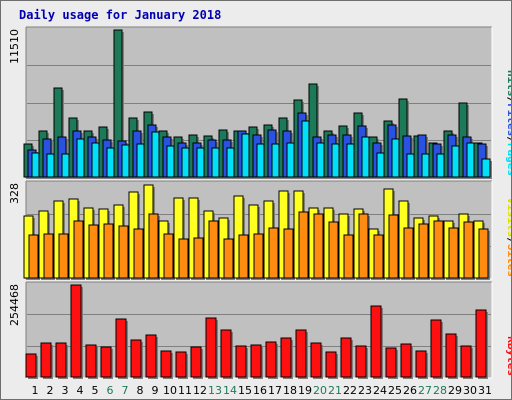  What do you see at coordinates (14, 305) in the screenshot?
I see `panel-bottom-max-label: 254468` at bounding box center [14, 305].